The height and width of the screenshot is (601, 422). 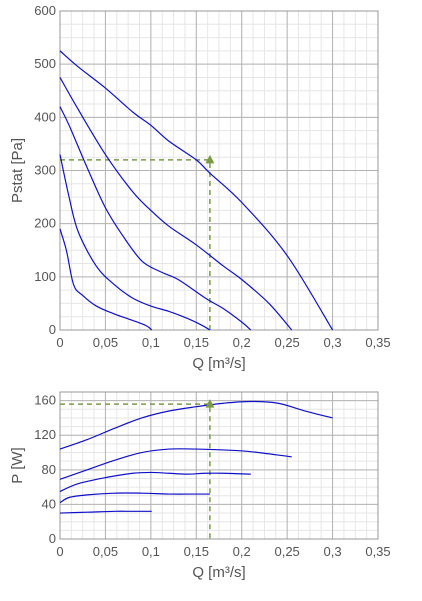 I want to click on y-tick-label: 120, so click(x=45, y=434).